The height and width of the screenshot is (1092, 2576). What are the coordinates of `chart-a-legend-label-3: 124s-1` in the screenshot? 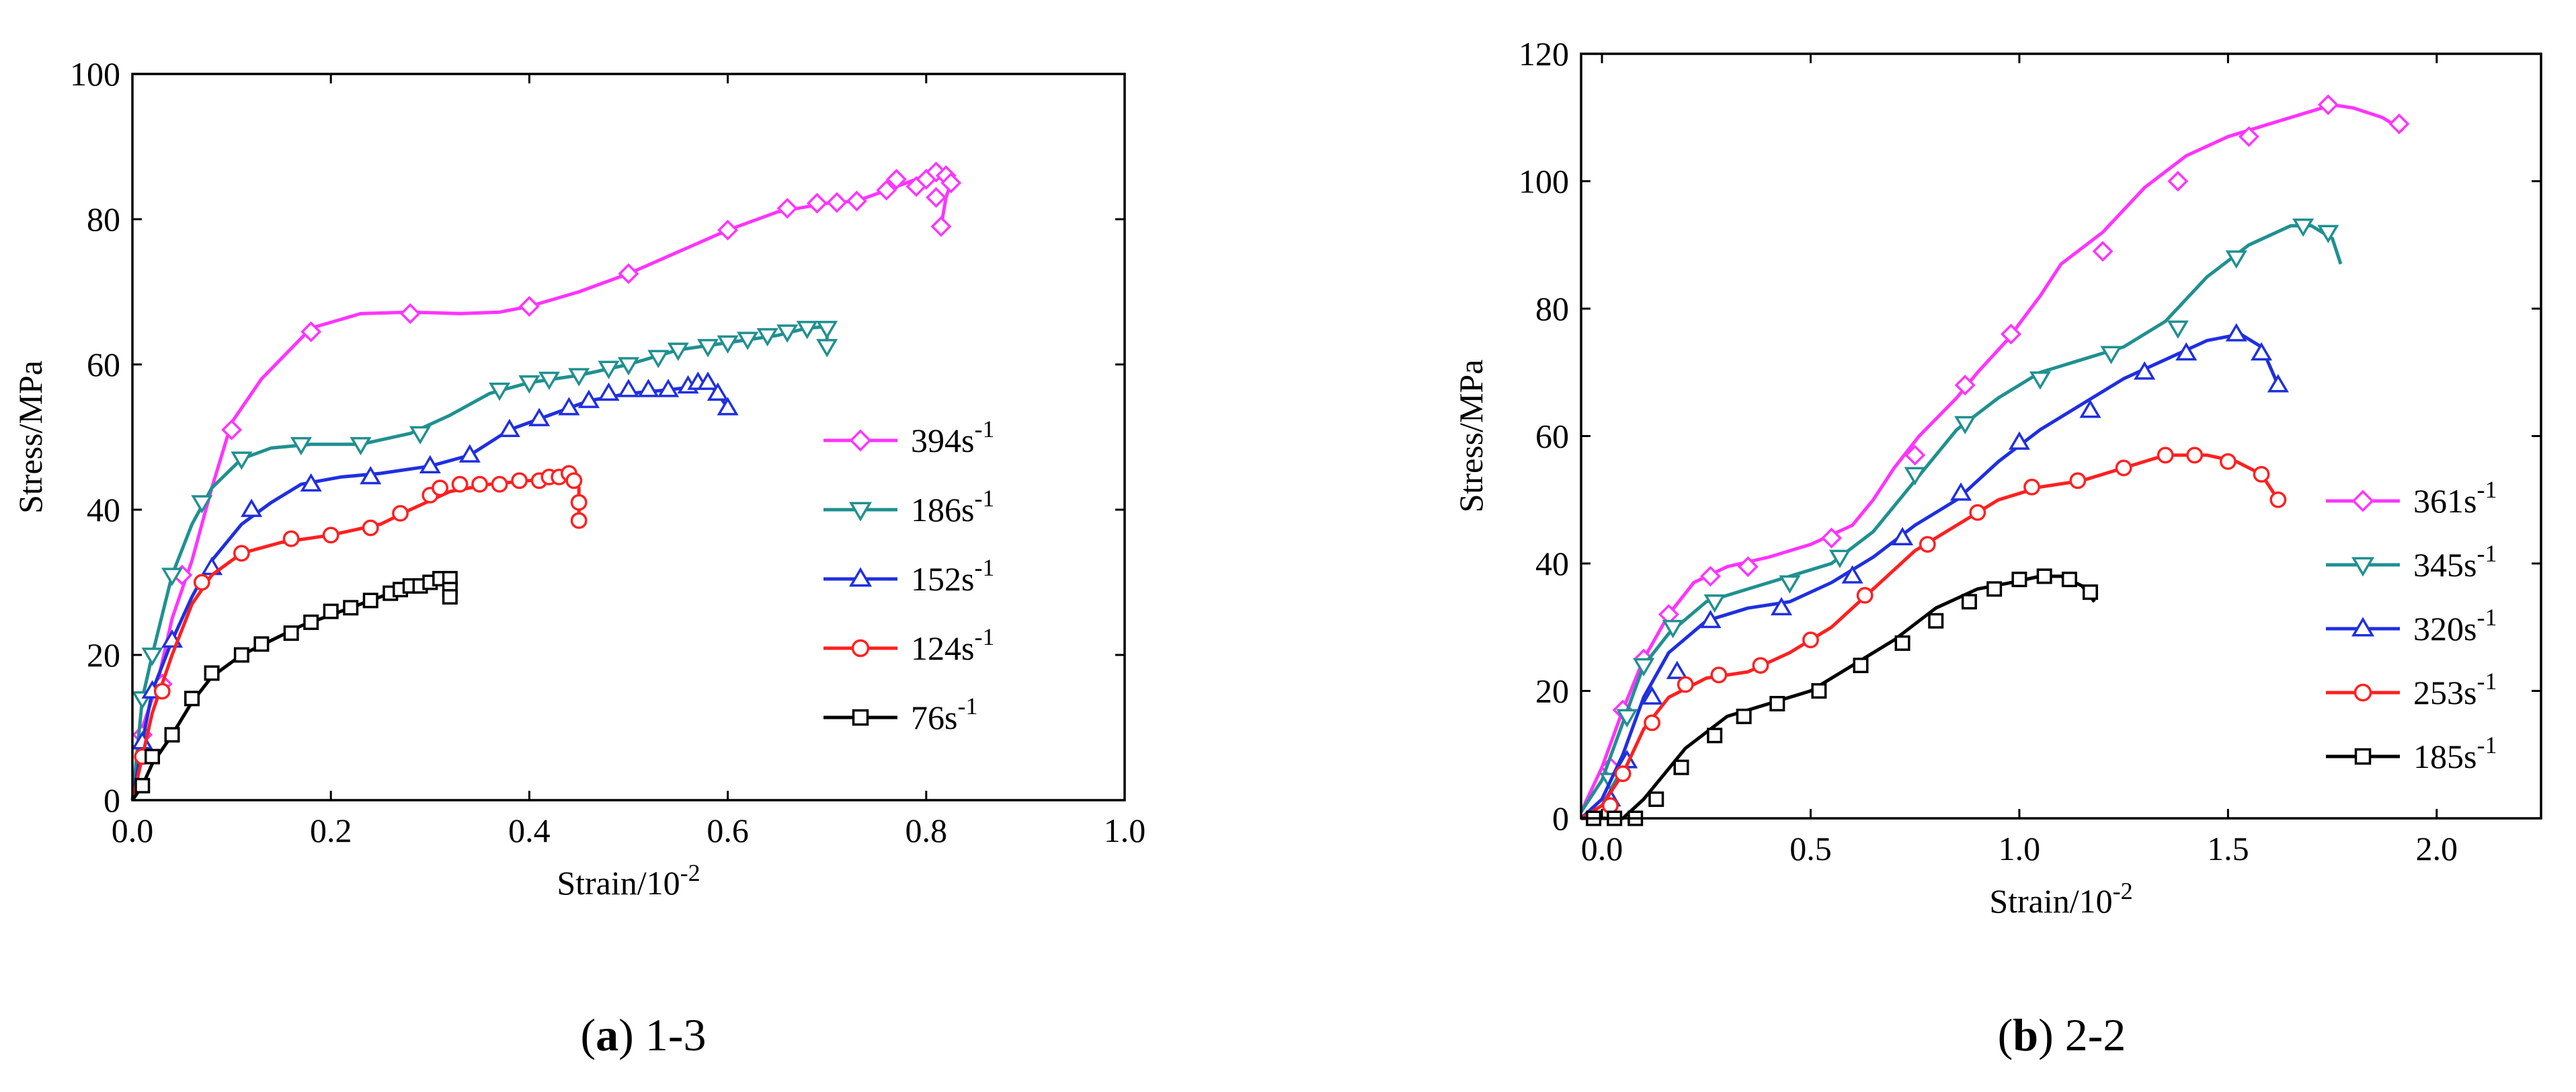 It's located at (952, 645).